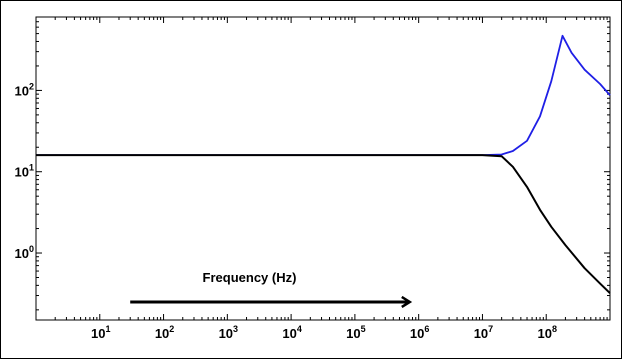 The width and height of the screenshot is (624, 361). I want to click on y-tick-label: 10⁰, so click(24, 252).